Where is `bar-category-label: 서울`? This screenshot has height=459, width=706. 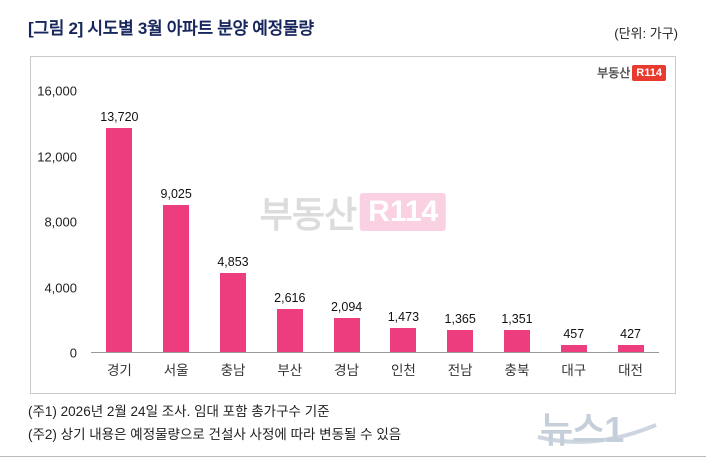 bar-category-label: 서울 is located at coordinates (176, 370).